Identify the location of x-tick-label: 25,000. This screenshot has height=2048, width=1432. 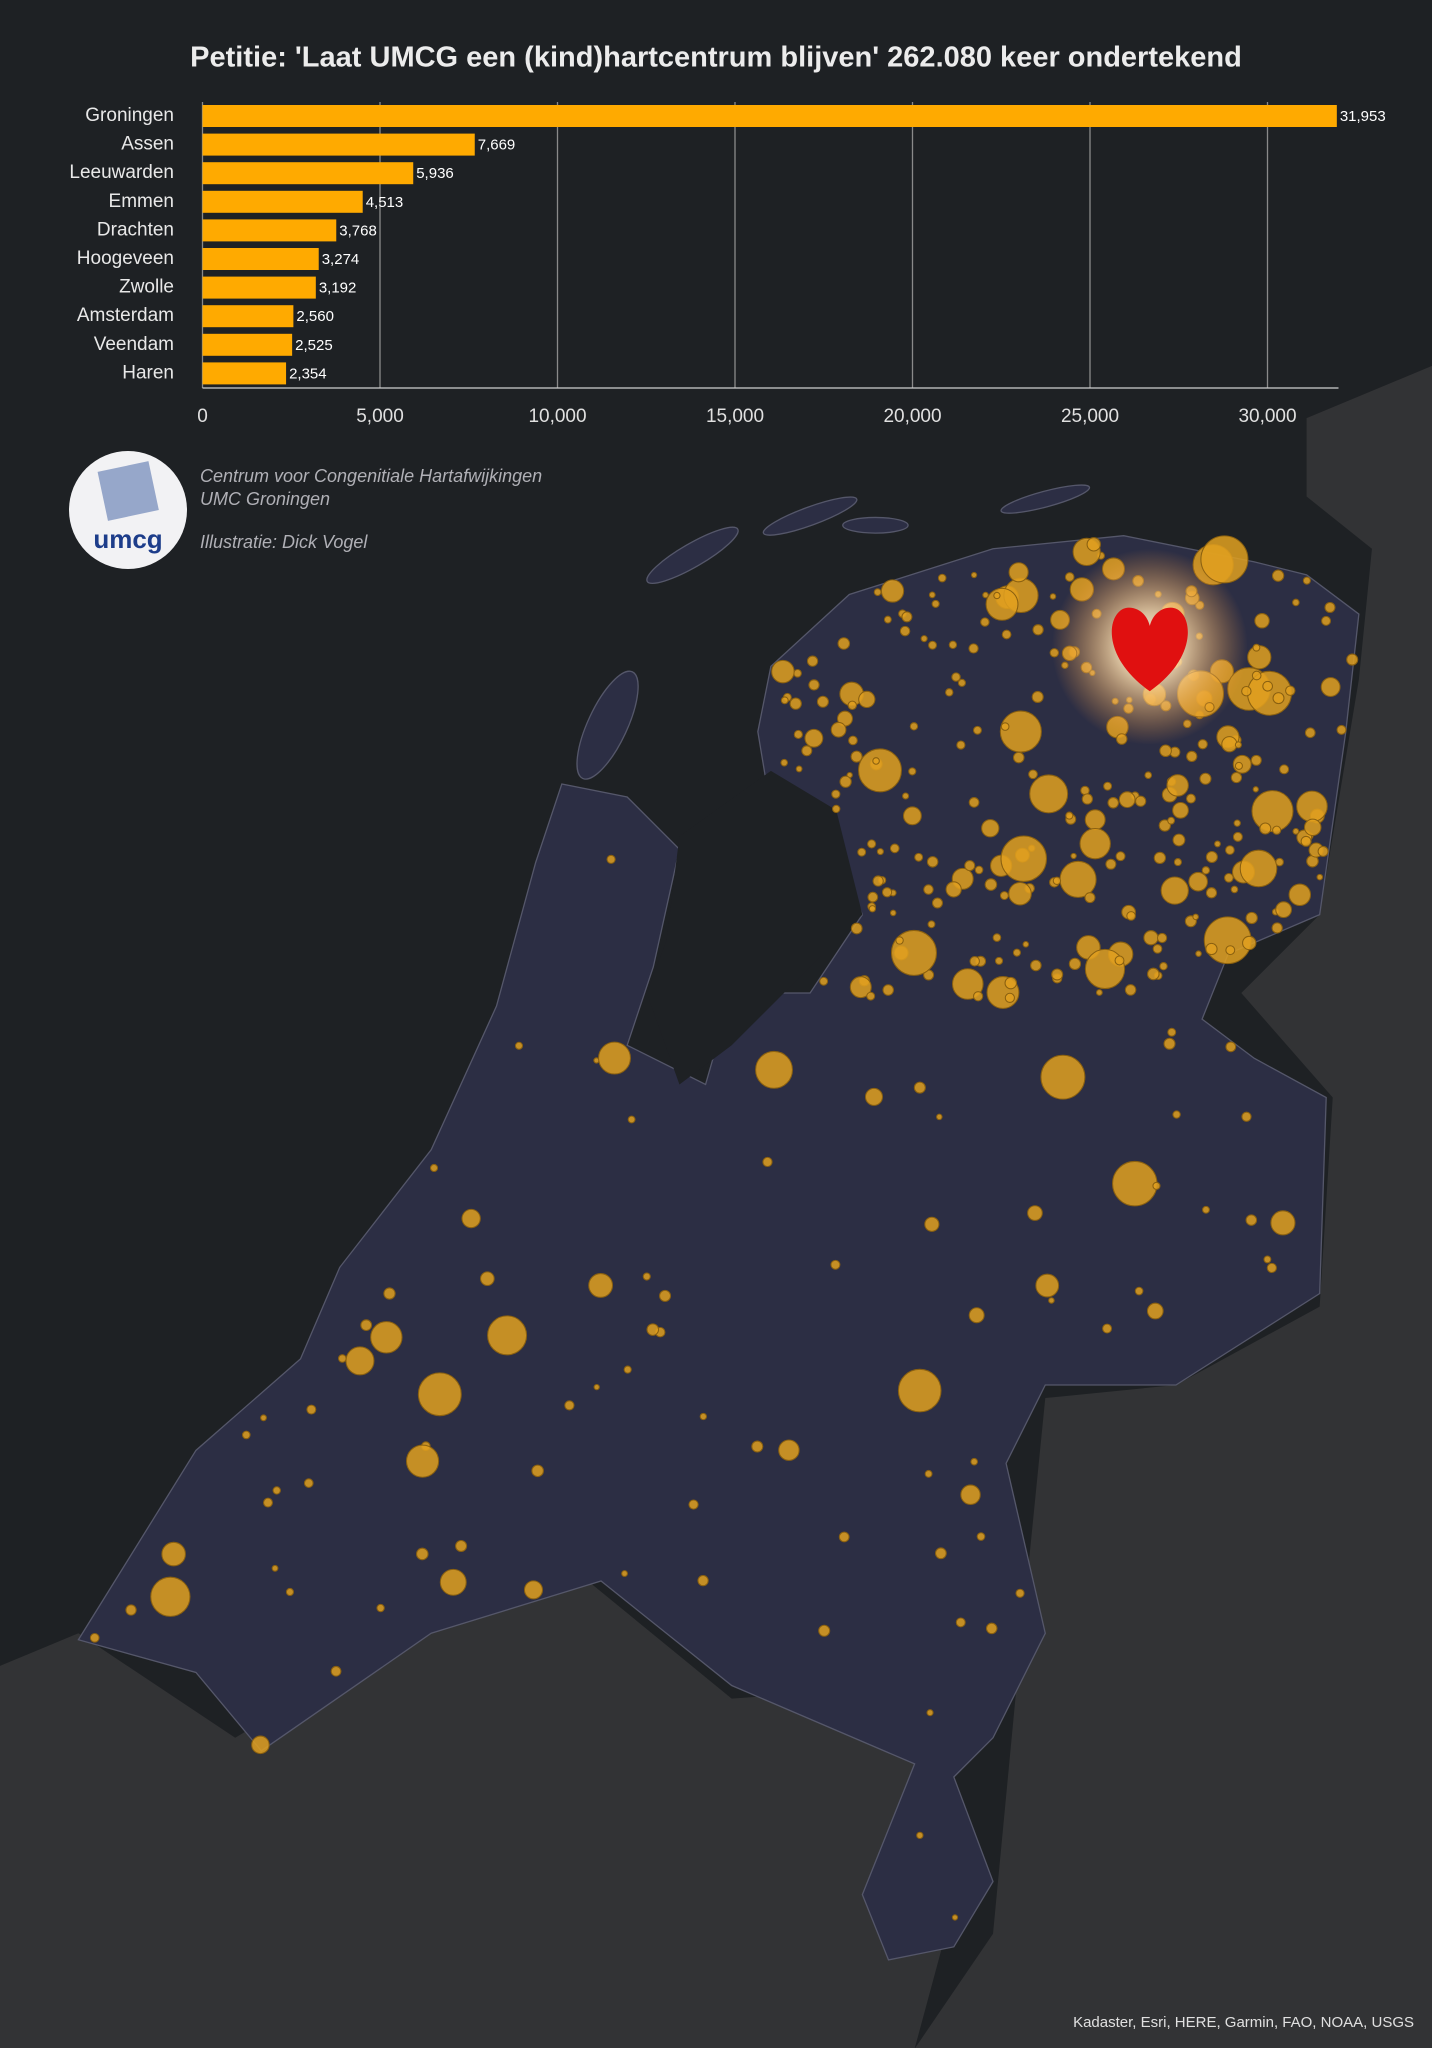
(1090, 416).